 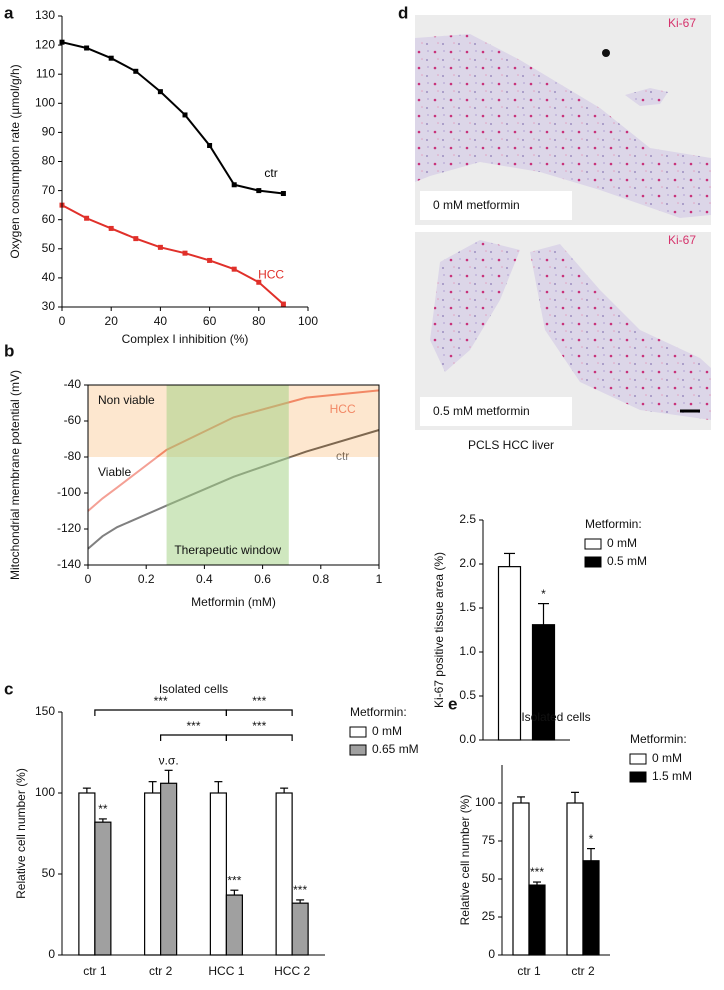 What do you see at coordinates (555, 717) in the screenshot?
I see `chart-title: Isolated cells` at bounding box center [555, 717].